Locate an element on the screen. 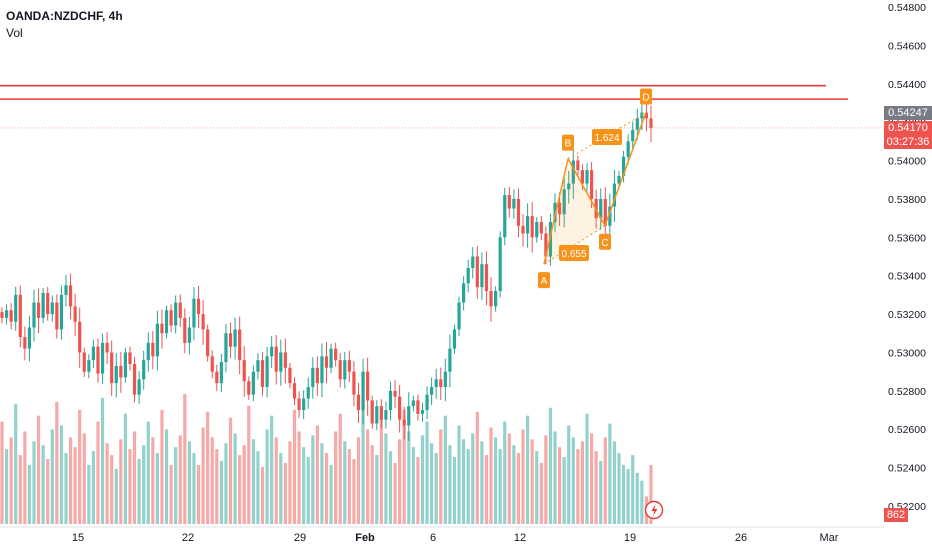  bar-countdown: 03:27:36 is located at coordinates (908, 141).